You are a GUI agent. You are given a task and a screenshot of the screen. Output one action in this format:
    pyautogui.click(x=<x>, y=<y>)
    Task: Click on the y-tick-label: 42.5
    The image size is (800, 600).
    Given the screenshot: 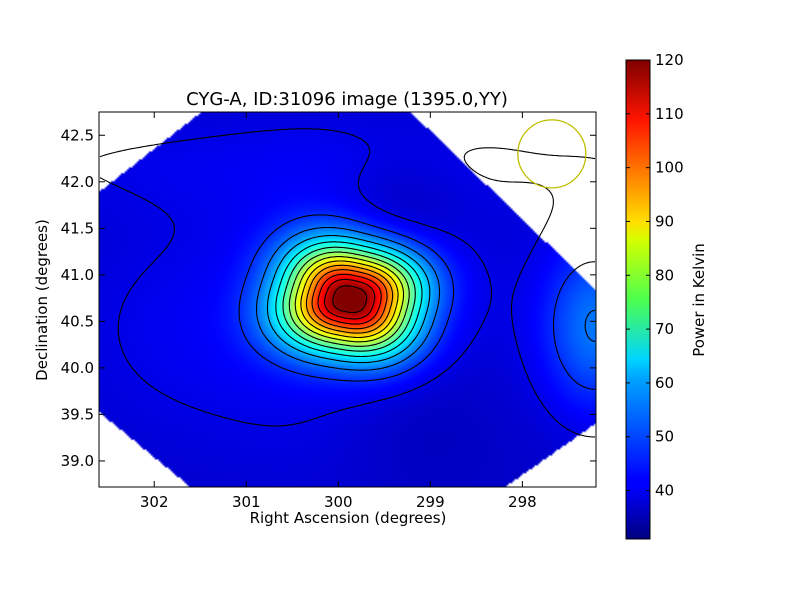 What is the action you would take?
    pyautogui.click(x=77, y=135)
    